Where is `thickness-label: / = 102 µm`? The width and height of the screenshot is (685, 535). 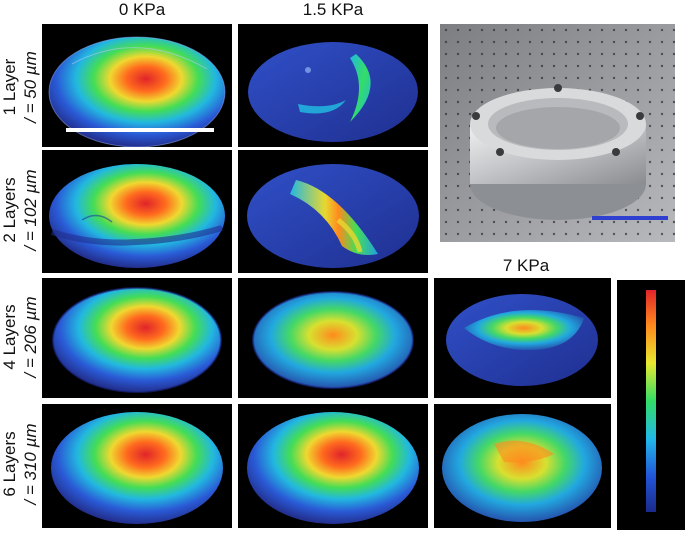
thickness-label: / = 102 µm is located at coordinates (30, 210).